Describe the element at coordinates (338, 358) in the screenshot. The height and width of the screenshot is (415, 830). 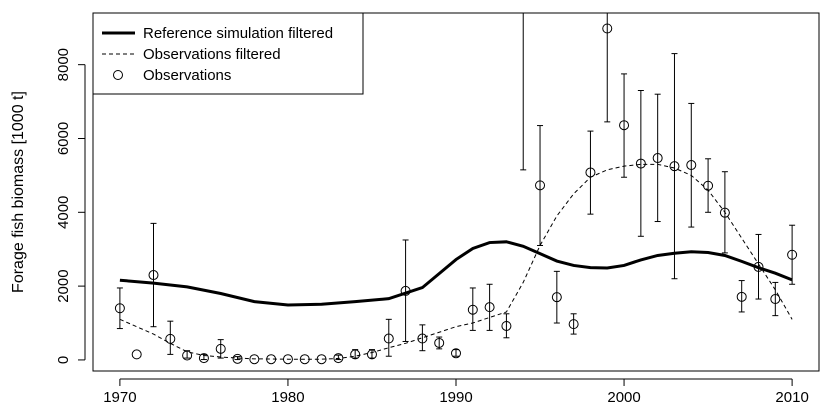
I see `observation-point-1983` at that location.